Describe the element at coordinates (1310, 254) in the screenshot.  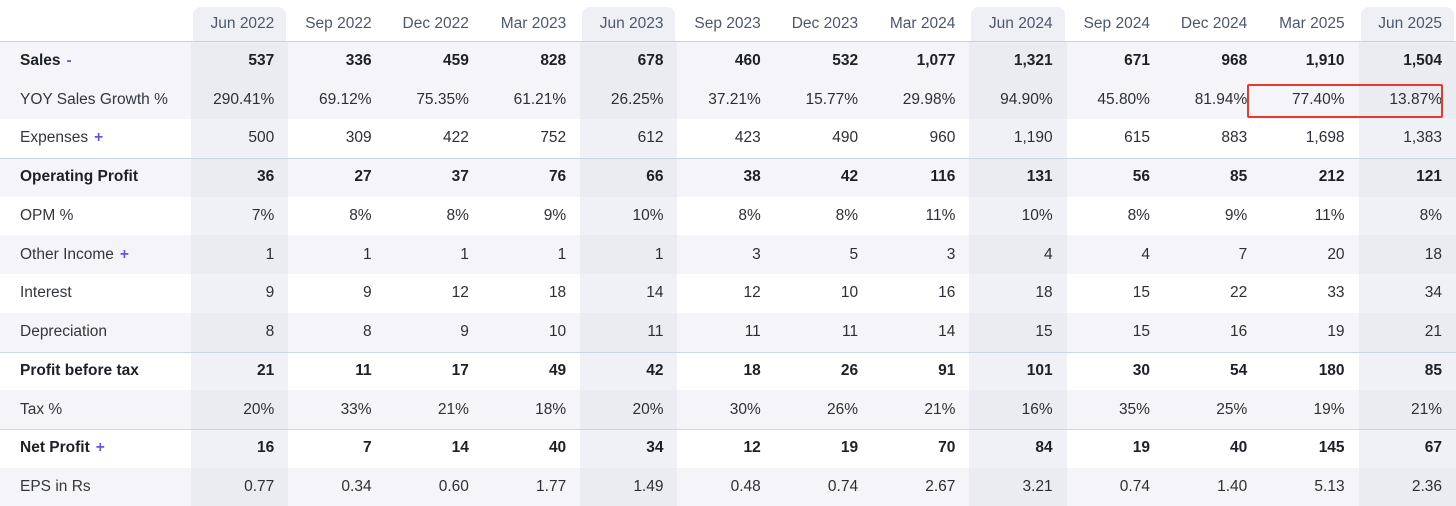
I see `cell: 20` at that location.